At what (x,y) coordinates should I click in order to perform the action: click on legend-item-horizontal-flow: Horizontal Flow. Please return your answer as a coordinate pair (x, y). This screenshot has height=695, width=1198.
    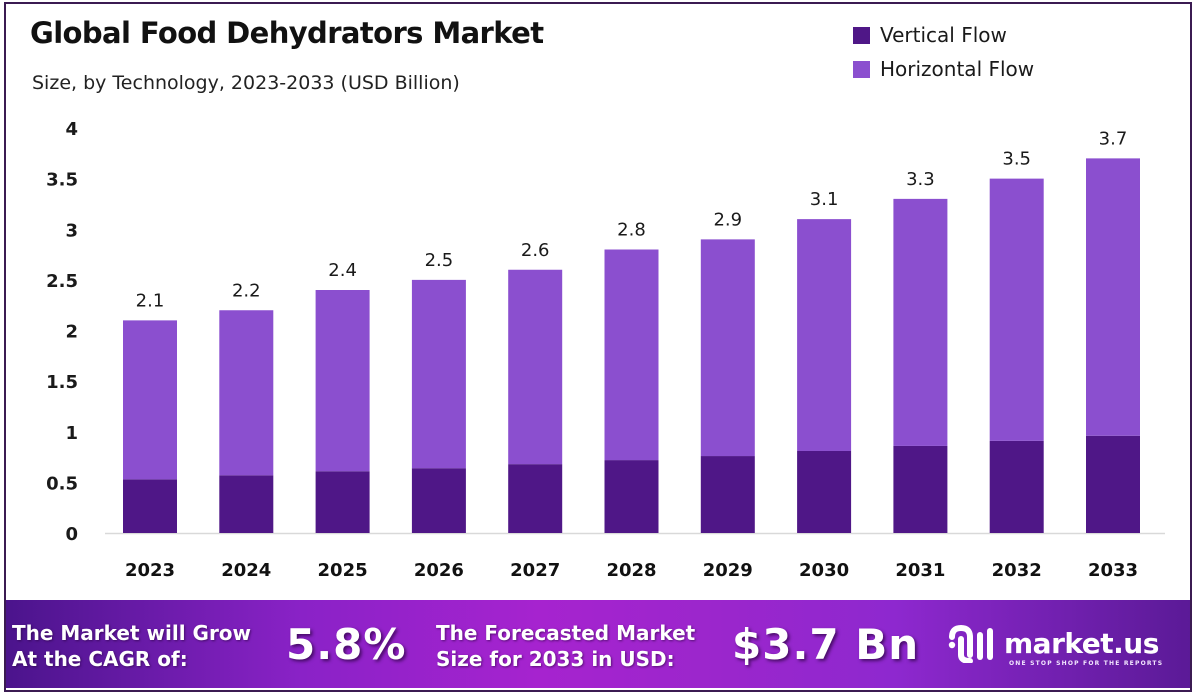
    Looking at the image, I should click on (943, 69).